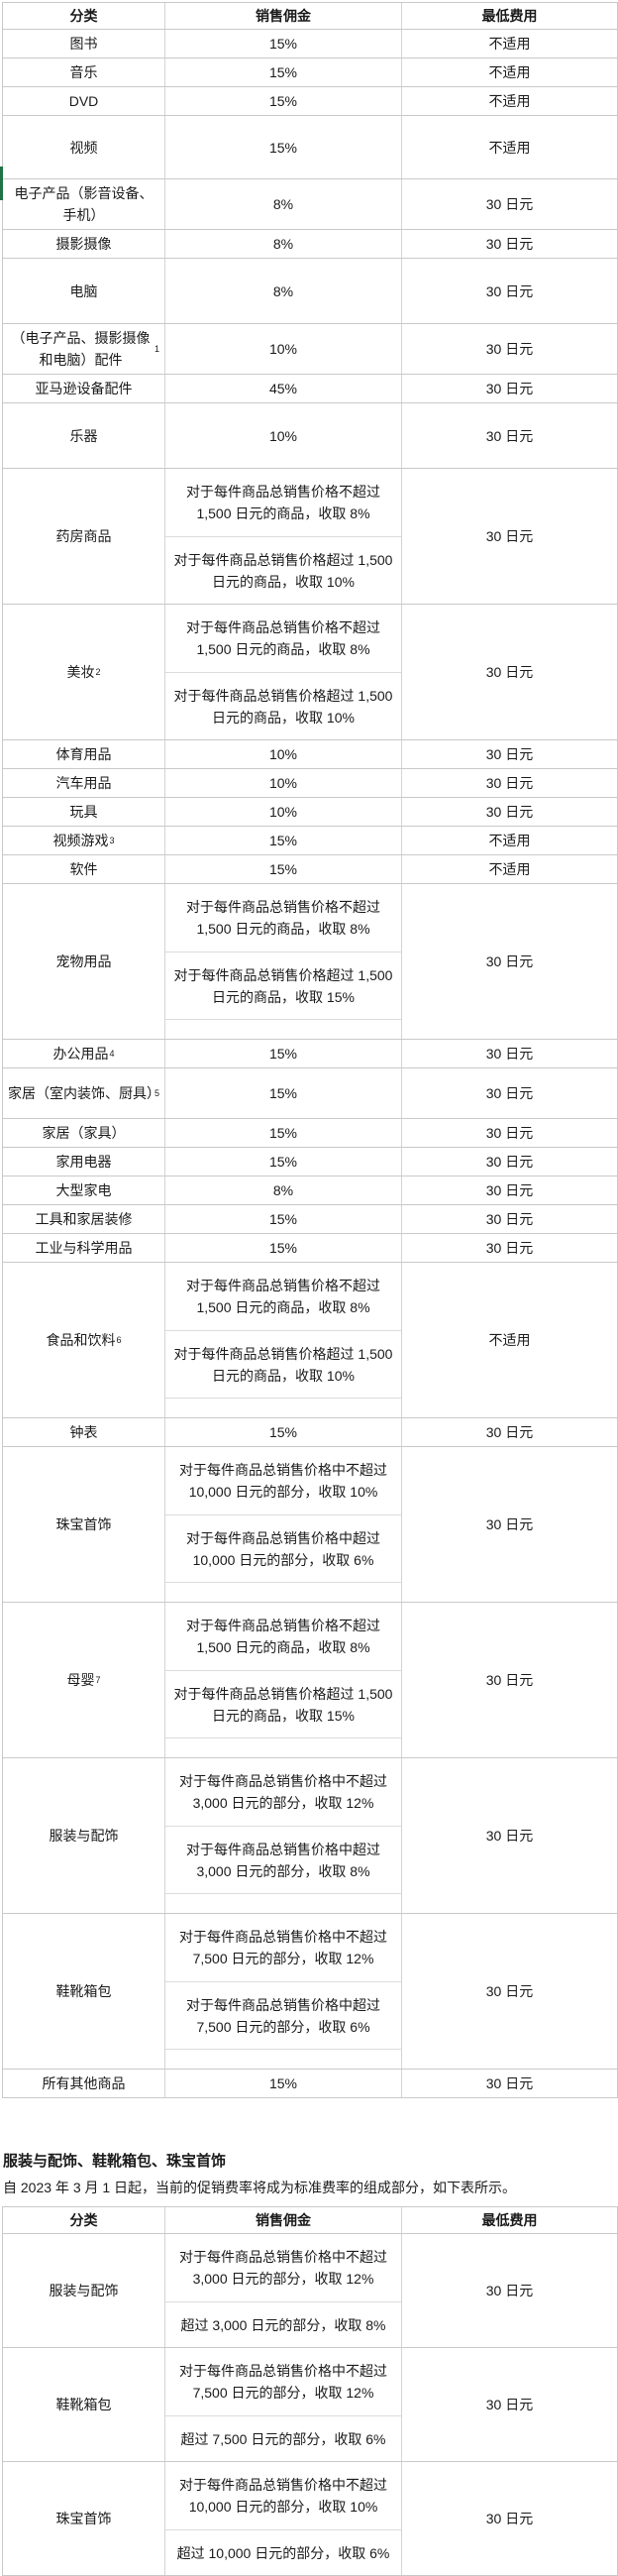 Image resolution: width=618 pixels, height=2576 pixels. I want to click on category-label: 音乐, so click(83, 72).